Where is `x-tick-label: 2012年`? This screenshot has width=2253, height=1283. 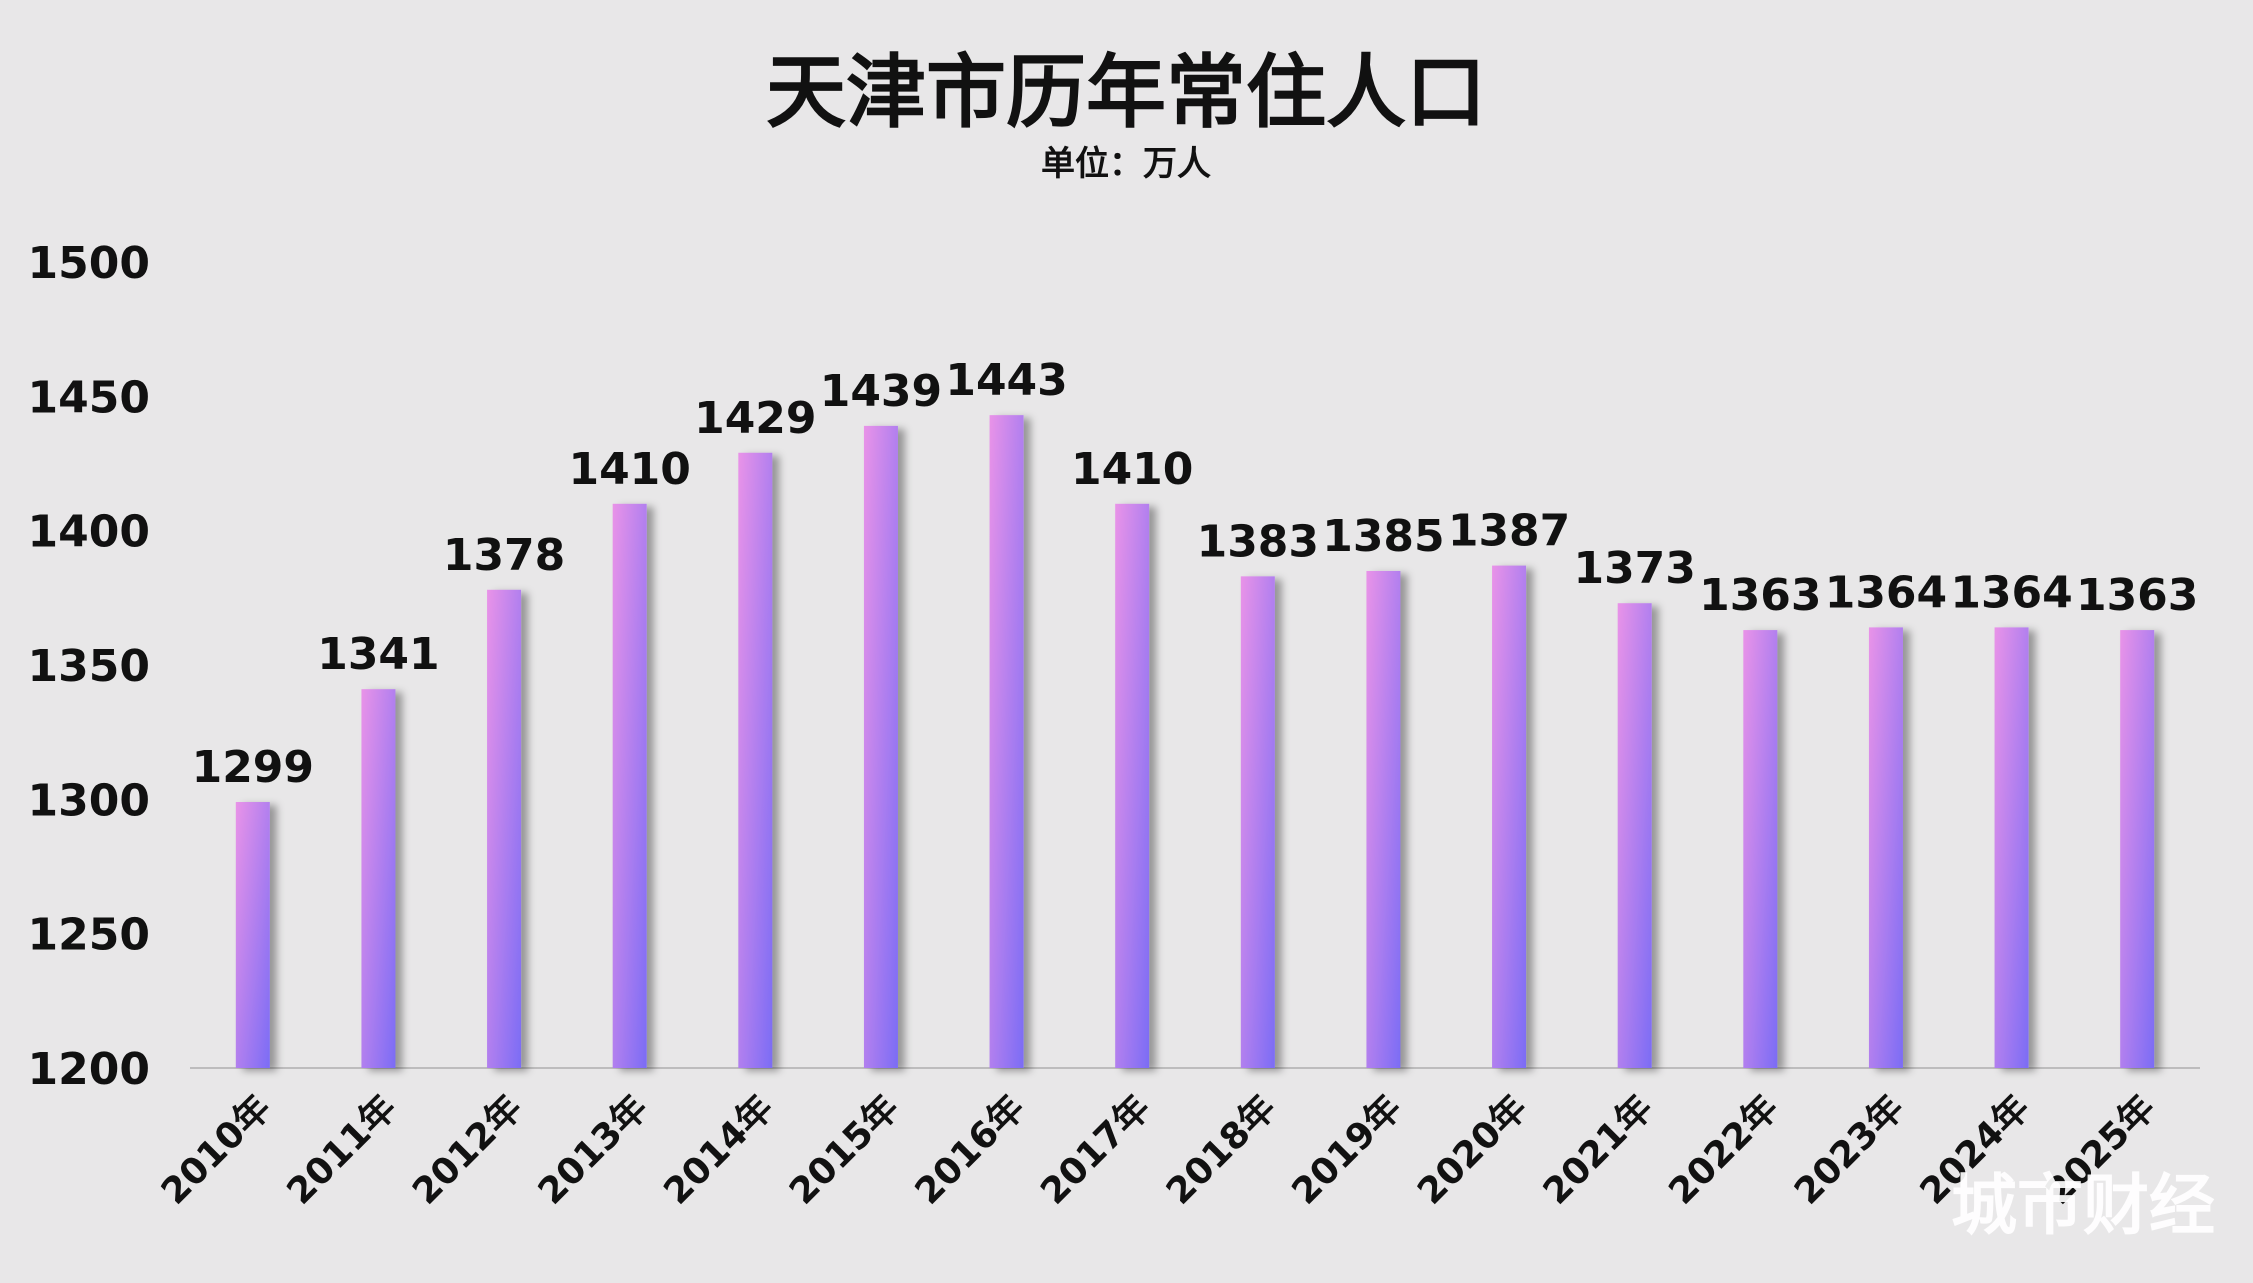 x-tick-label: 2012年 is located at coordinates (467, 1149).